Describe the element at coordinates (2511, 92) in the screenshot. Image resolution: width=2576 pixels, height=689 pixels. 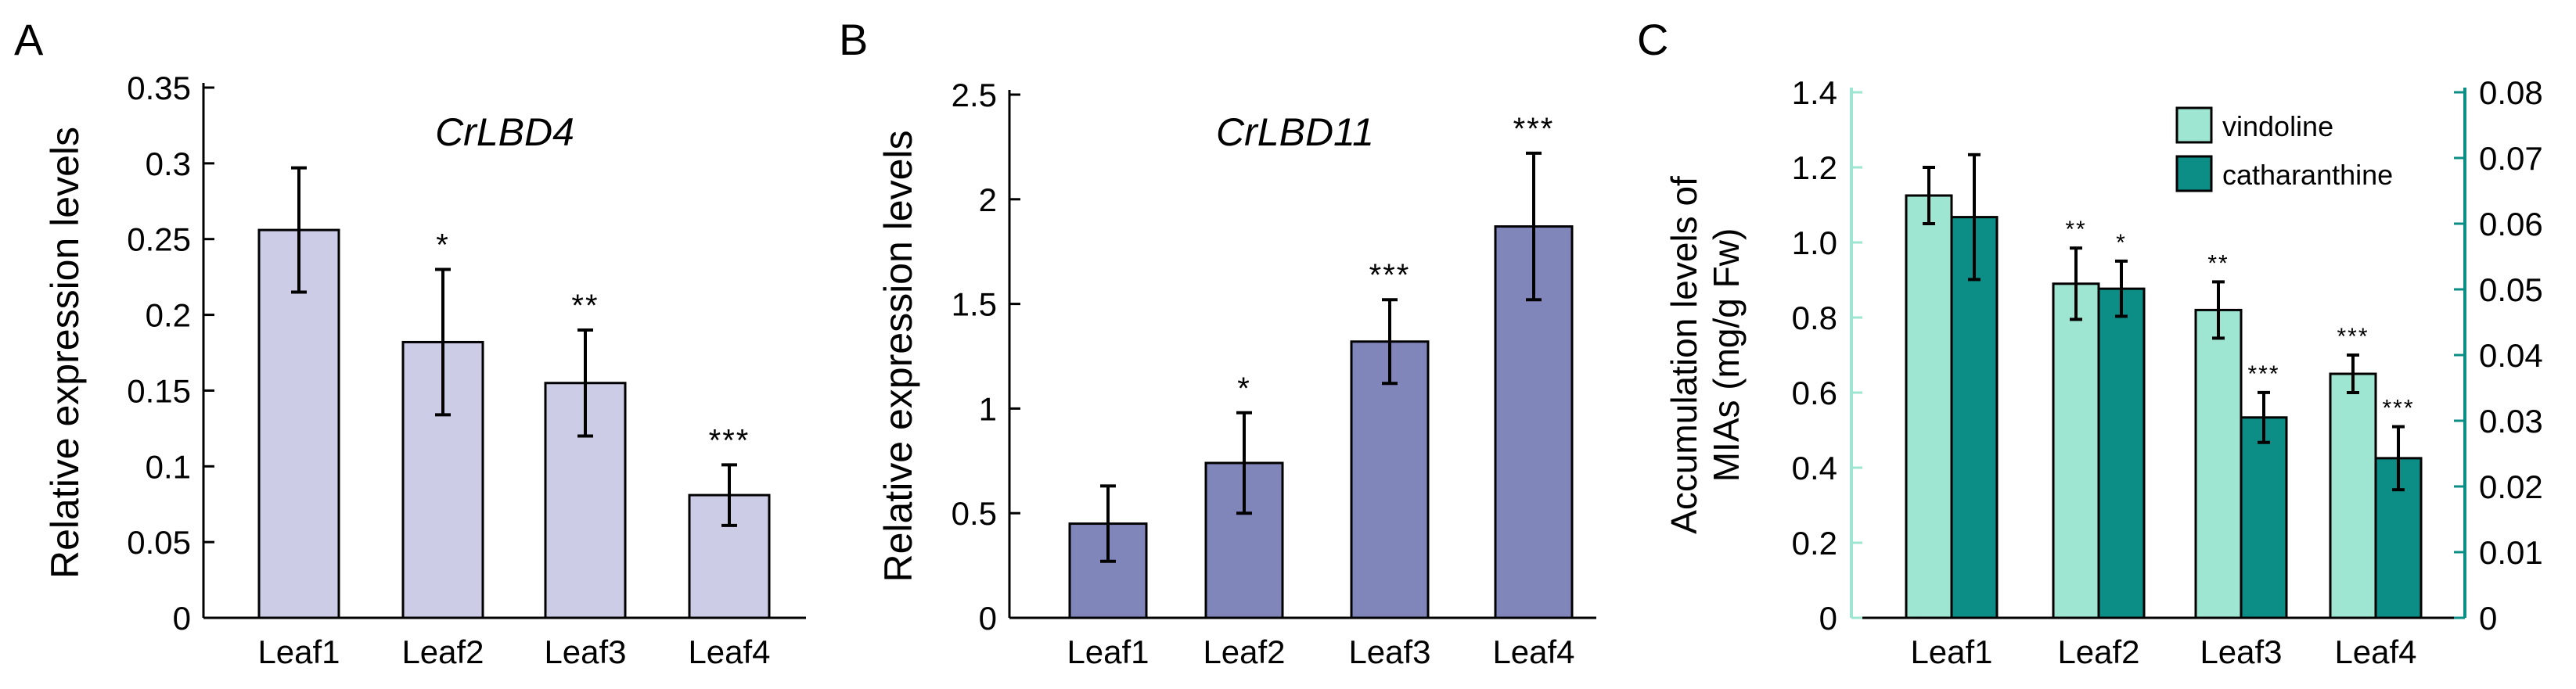
I see `right-y-tick-label: 0.08` at that location.